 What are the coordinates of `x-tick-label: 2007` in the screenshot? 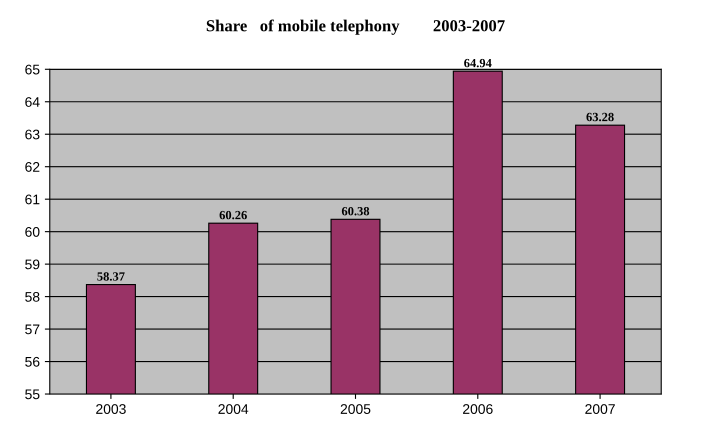 It's located at (600, 409).